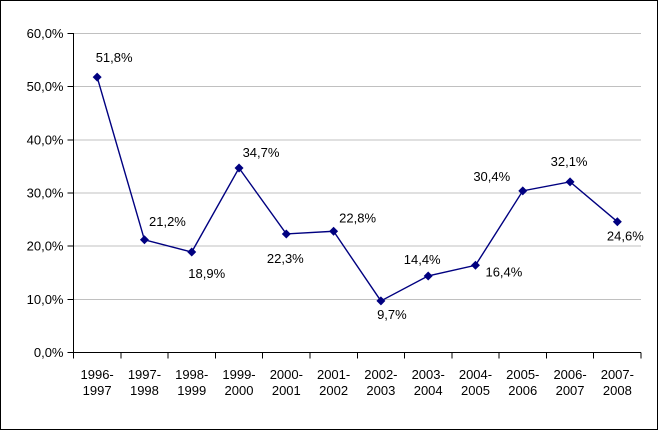 This screenshot has height=430, width=658. What do you see at coordinates (167, 221) in the screenshot?
I see `data-point-label: 21,2%` at bounding box center [167, 221].